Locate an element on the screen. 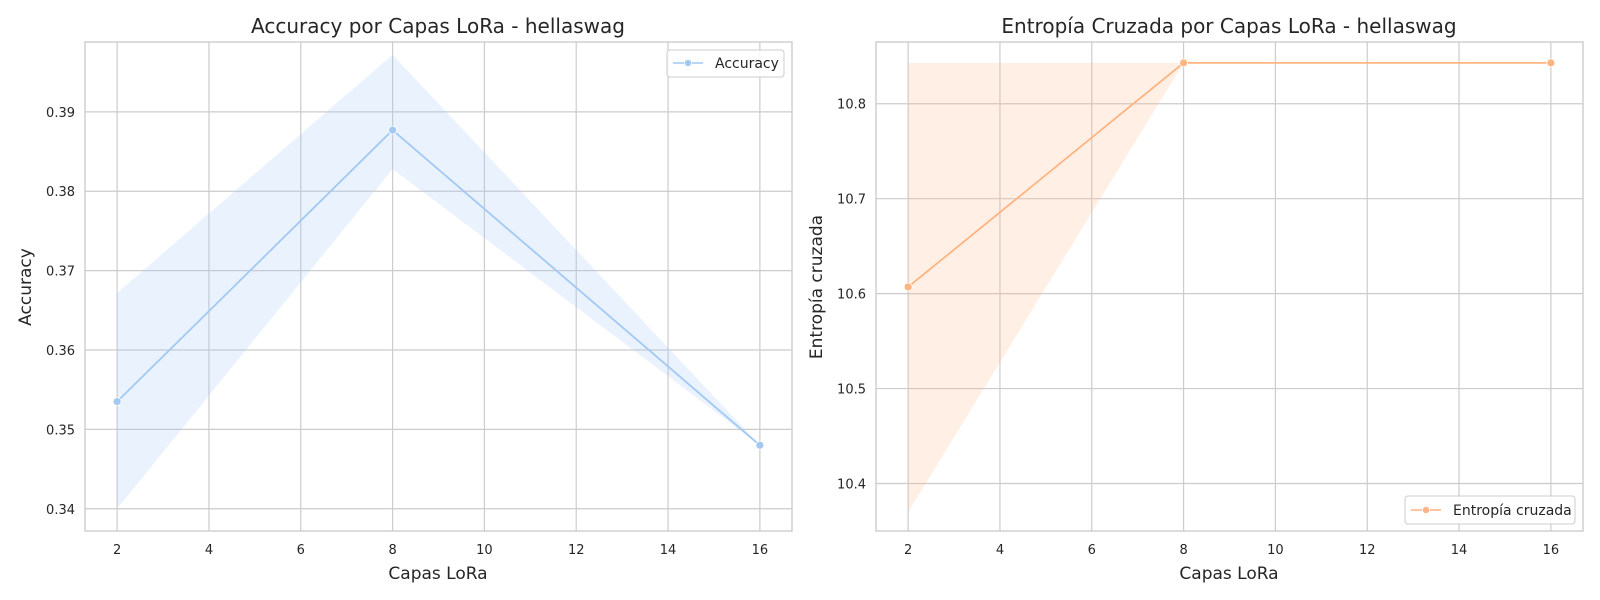  y-axis-label: Entropía cruzada is located at coordinates (817, 287).